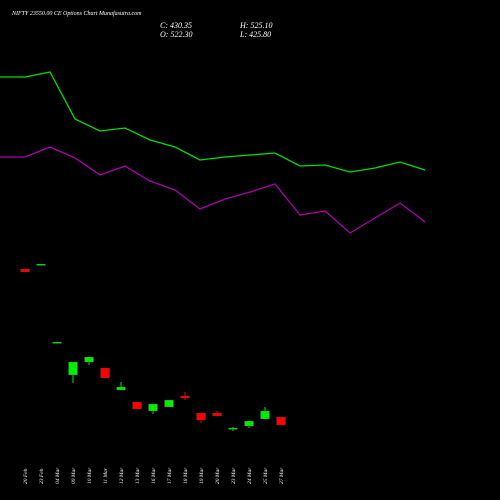 This screenshot has width=500, height=500. I want to click on x-tick-label: 27 Mar, so click(282, 475).